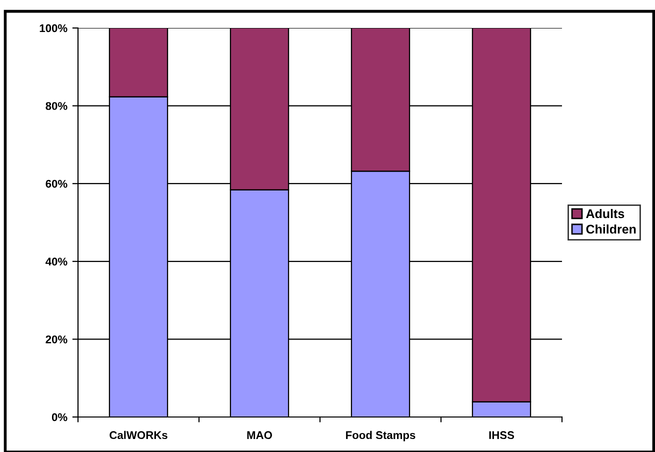 The image size is (655, 452). Describe the element at coordinates (139, 435) in the screenshot. I see `x-tick-label: CalWORKs` at that location.